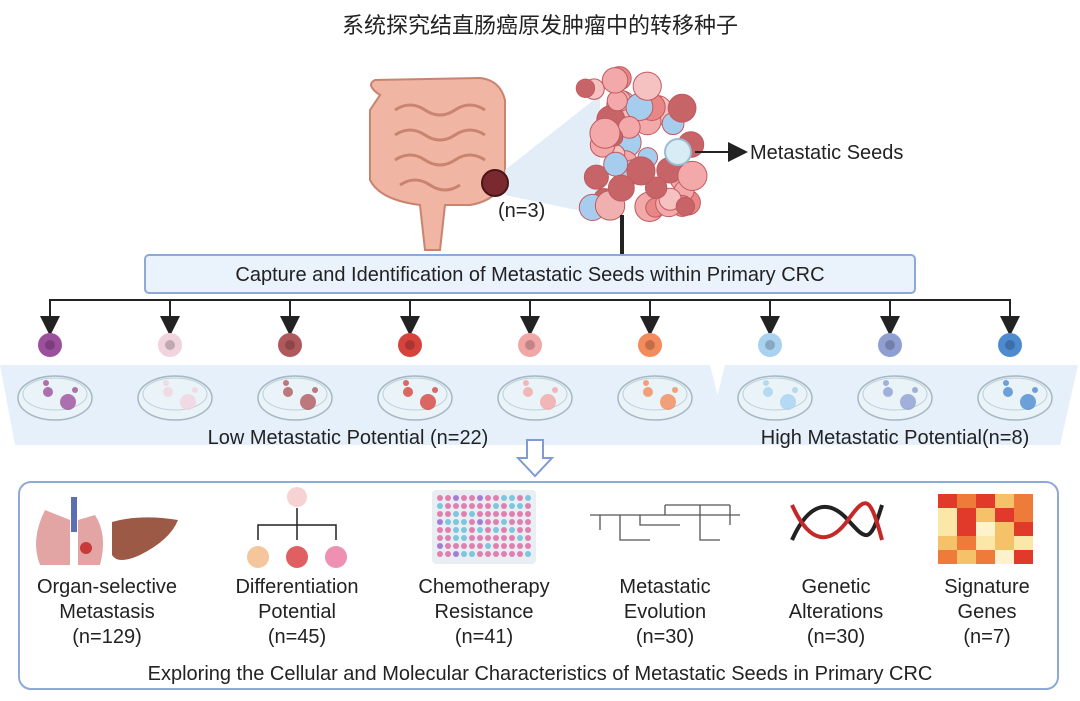 The height and width of the screenshot is (701, 1080). What do you see at coordinates (297, 497) in the screenshot?
I see `stem-cell` at bounding box center [297, 497].